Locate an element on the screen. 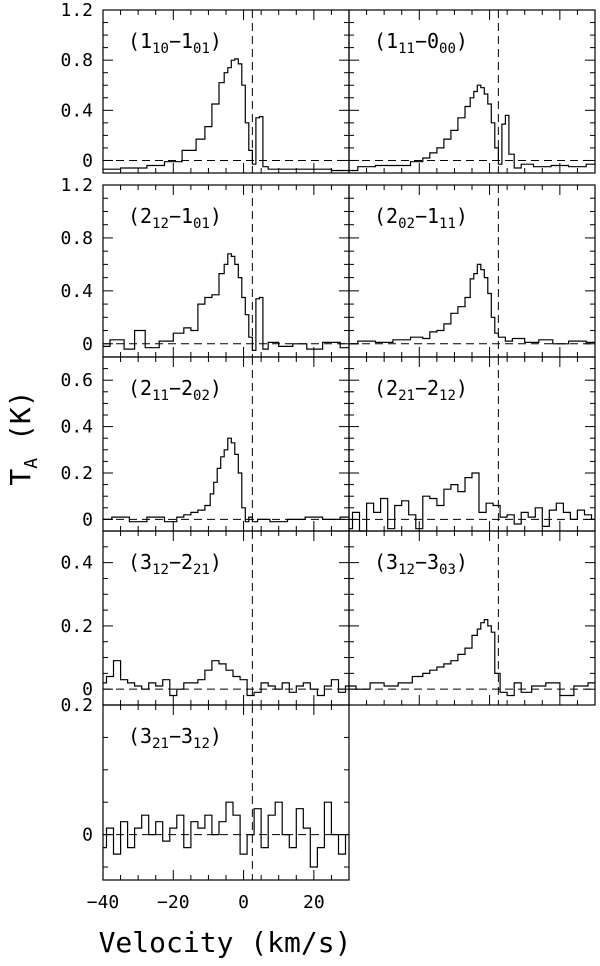  spectrum-panel-3: 0 0.4 0.8 1.2 (212−101) is located at coordinates (205, 266).